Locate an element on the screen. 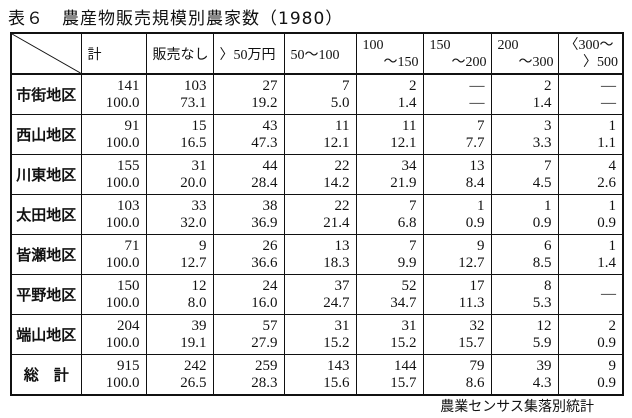  corner-cell is located at coordinates (46, 53).